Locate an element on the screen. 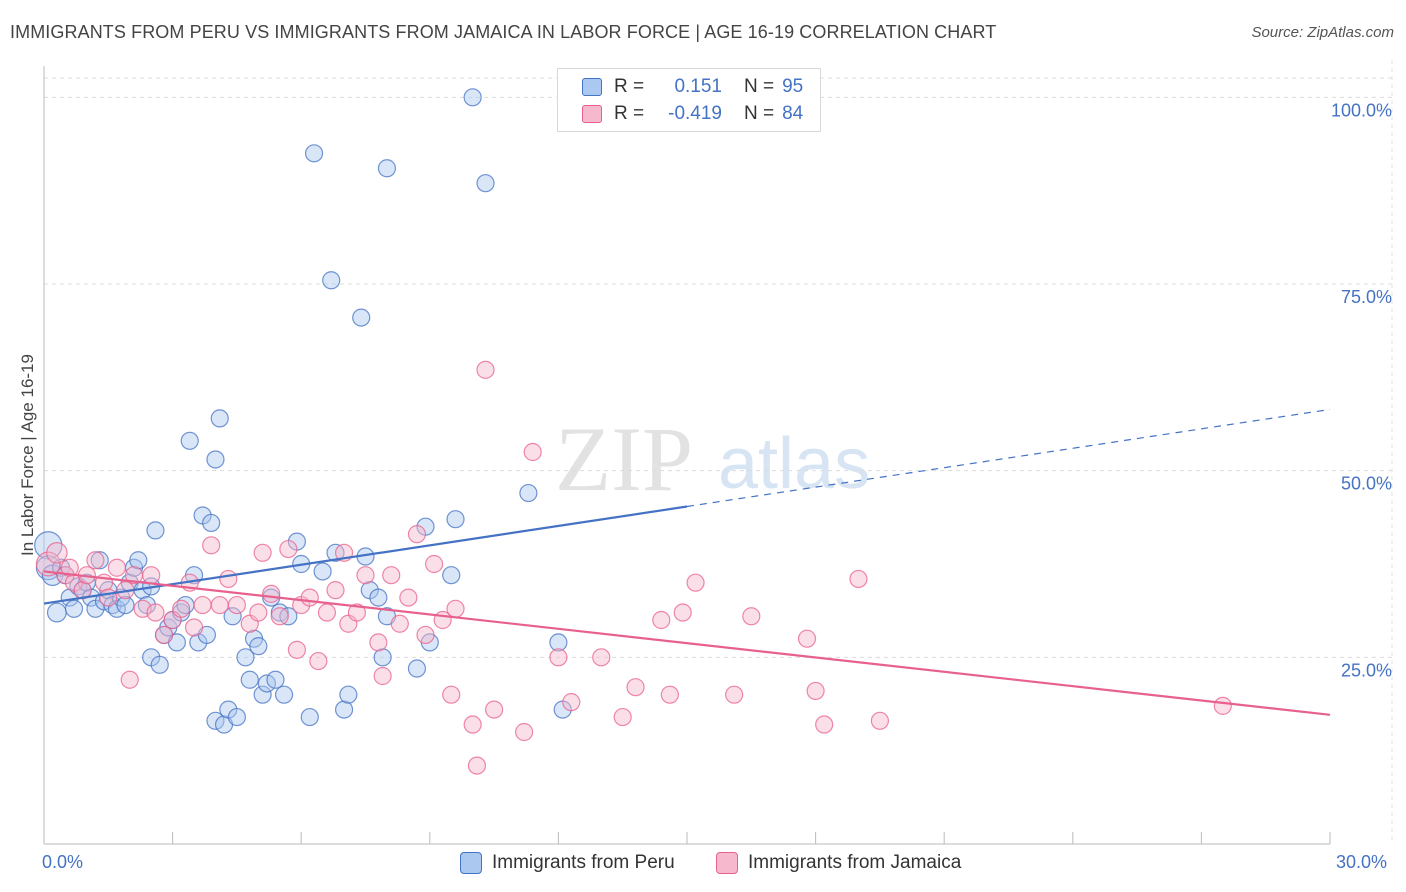 Image resolution: width=1406 pixels, height=892 pixels. watermark-atlas: atlas is located at coordinates (794, 464).